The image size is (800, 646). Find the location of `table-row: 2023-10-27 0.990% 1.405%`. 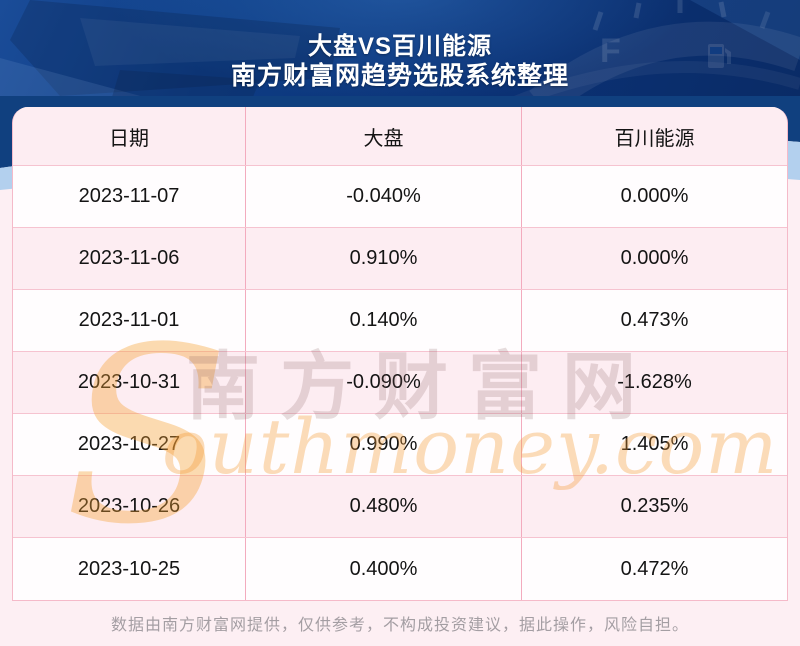

table-row: 2023-10-27 0.990% 1.405% is located at coordinates (400, 445).